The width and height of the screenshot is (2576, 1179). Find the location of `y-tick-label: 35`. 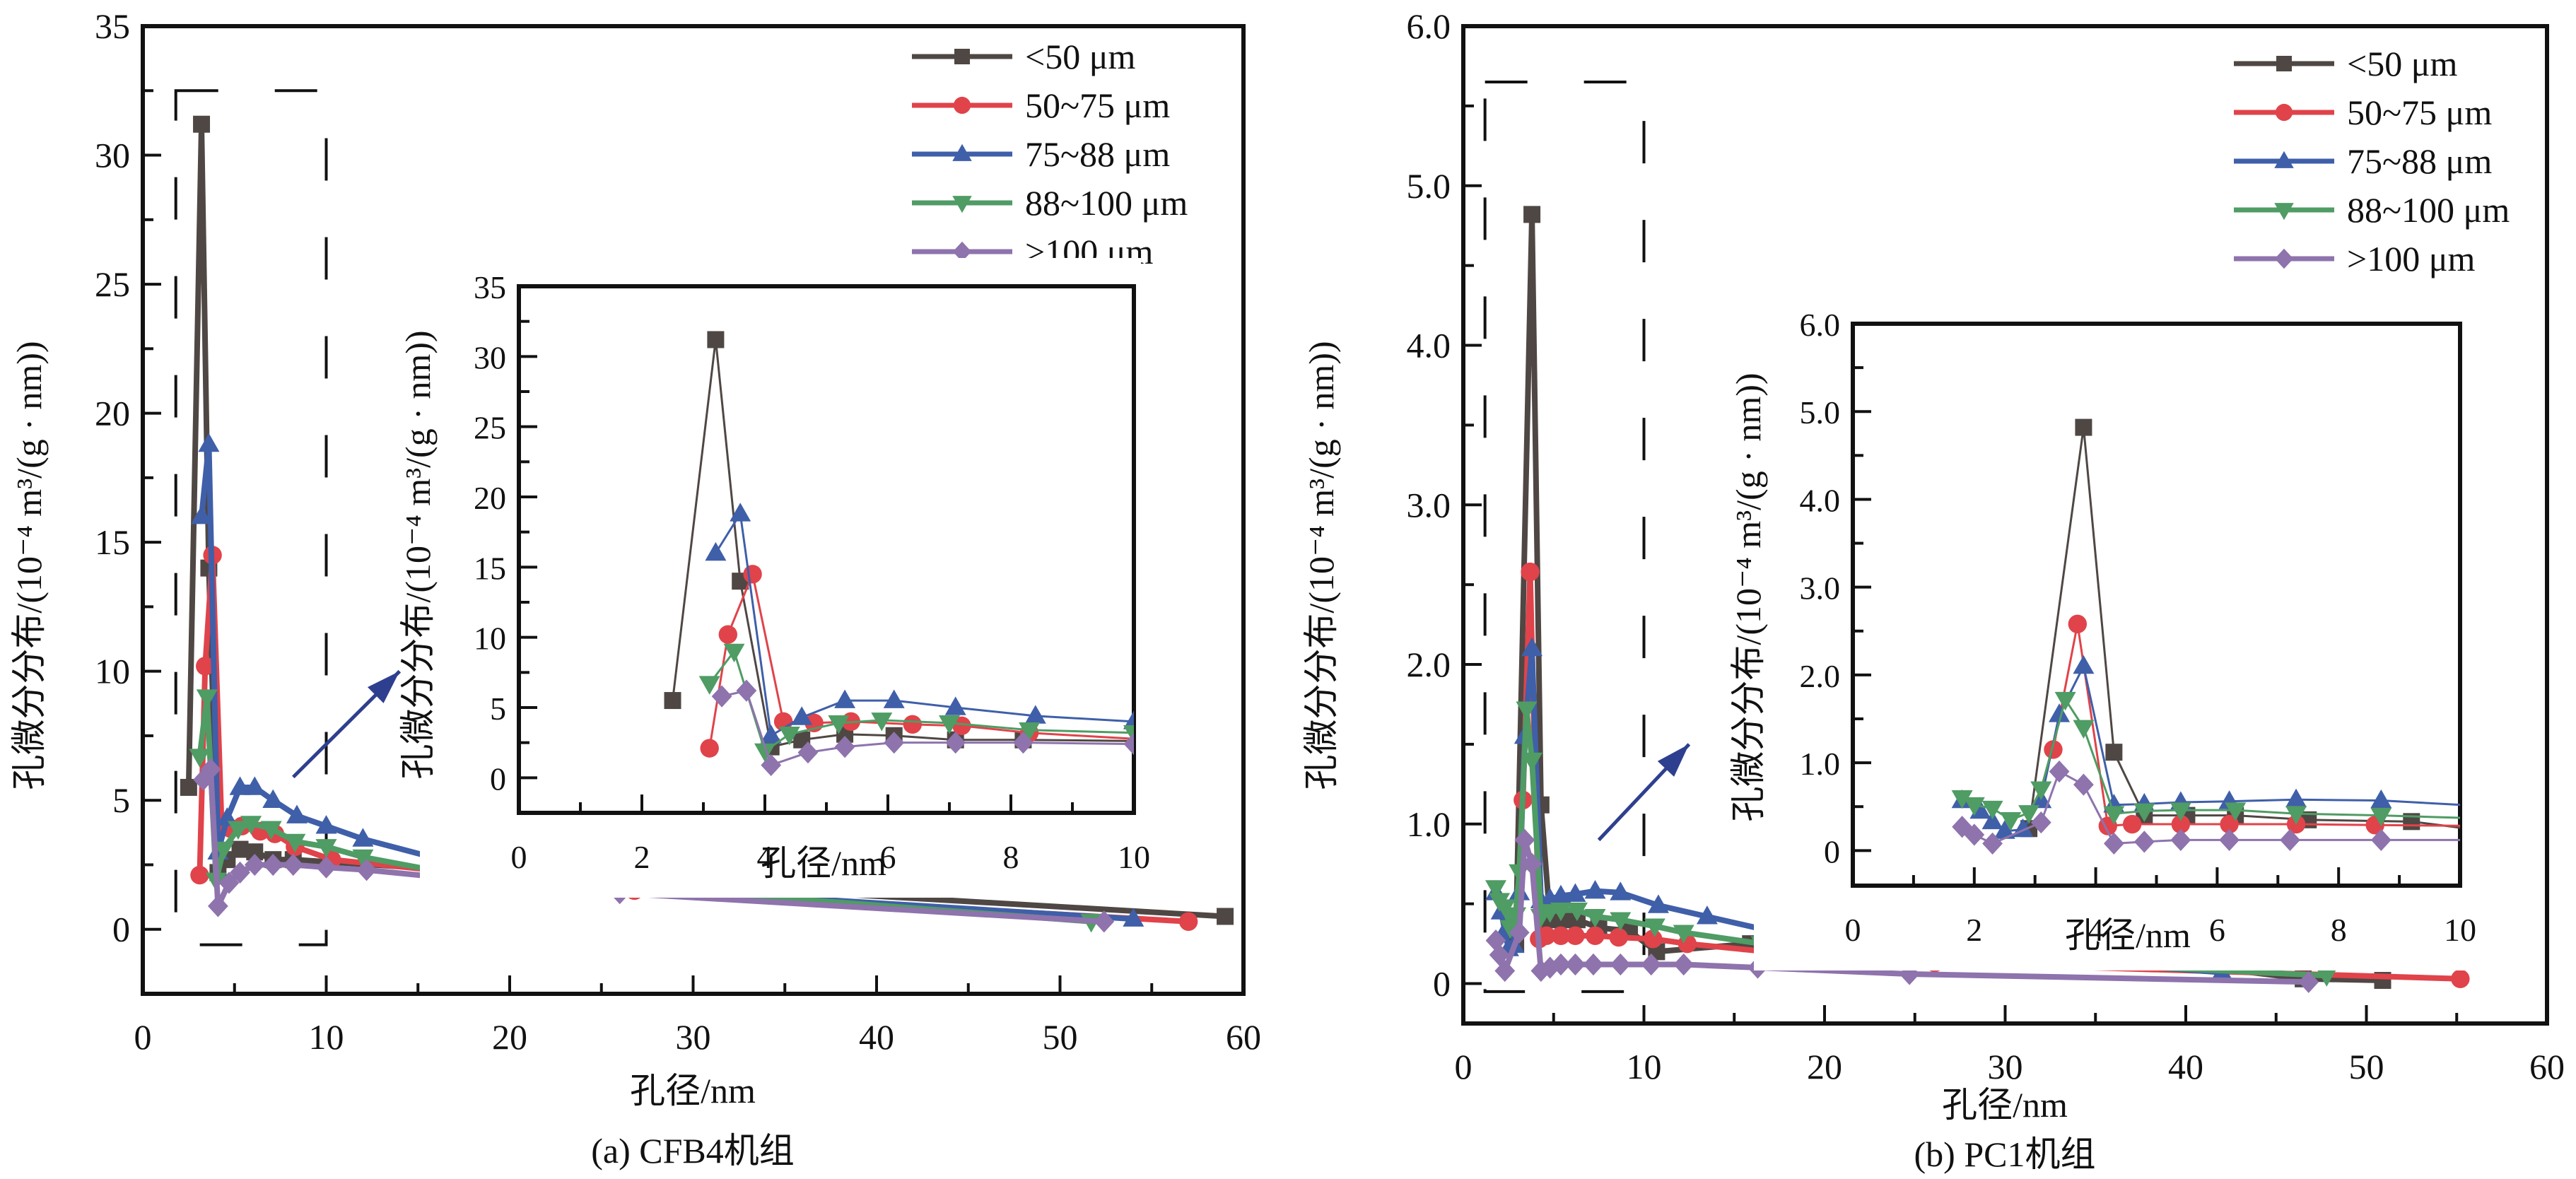

y-tick-label: 35 is located at coordinates (490, 287).